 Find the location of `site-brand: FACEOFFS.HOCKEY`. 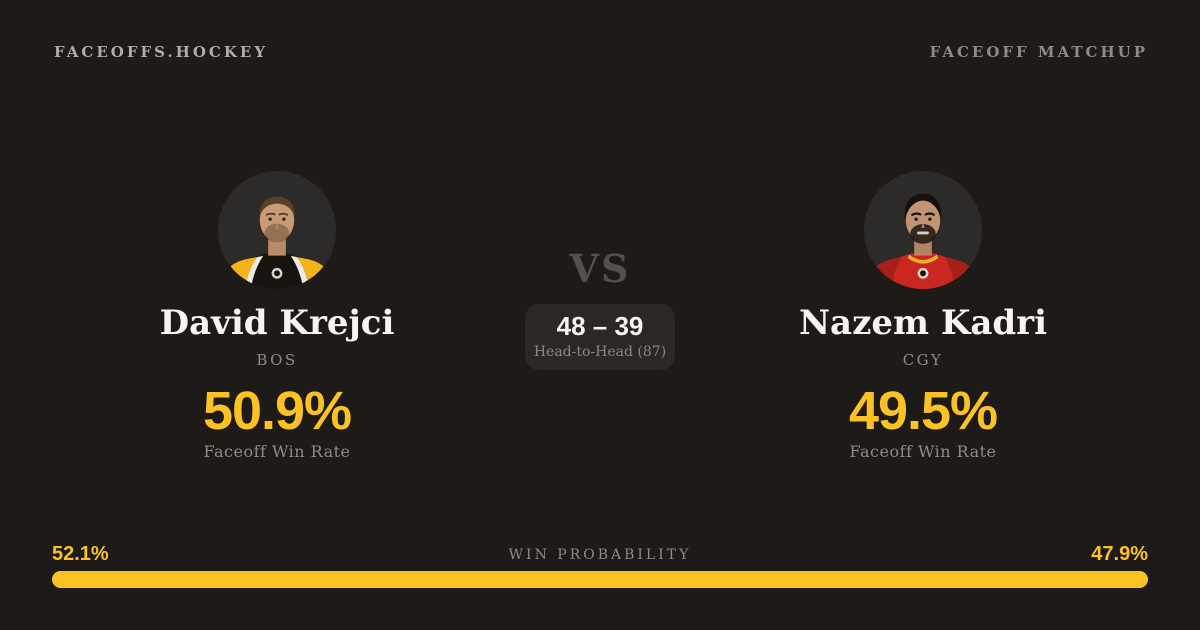

site-brand: FACEOFFS.HOCKEY is located at coordinates (161, 52).